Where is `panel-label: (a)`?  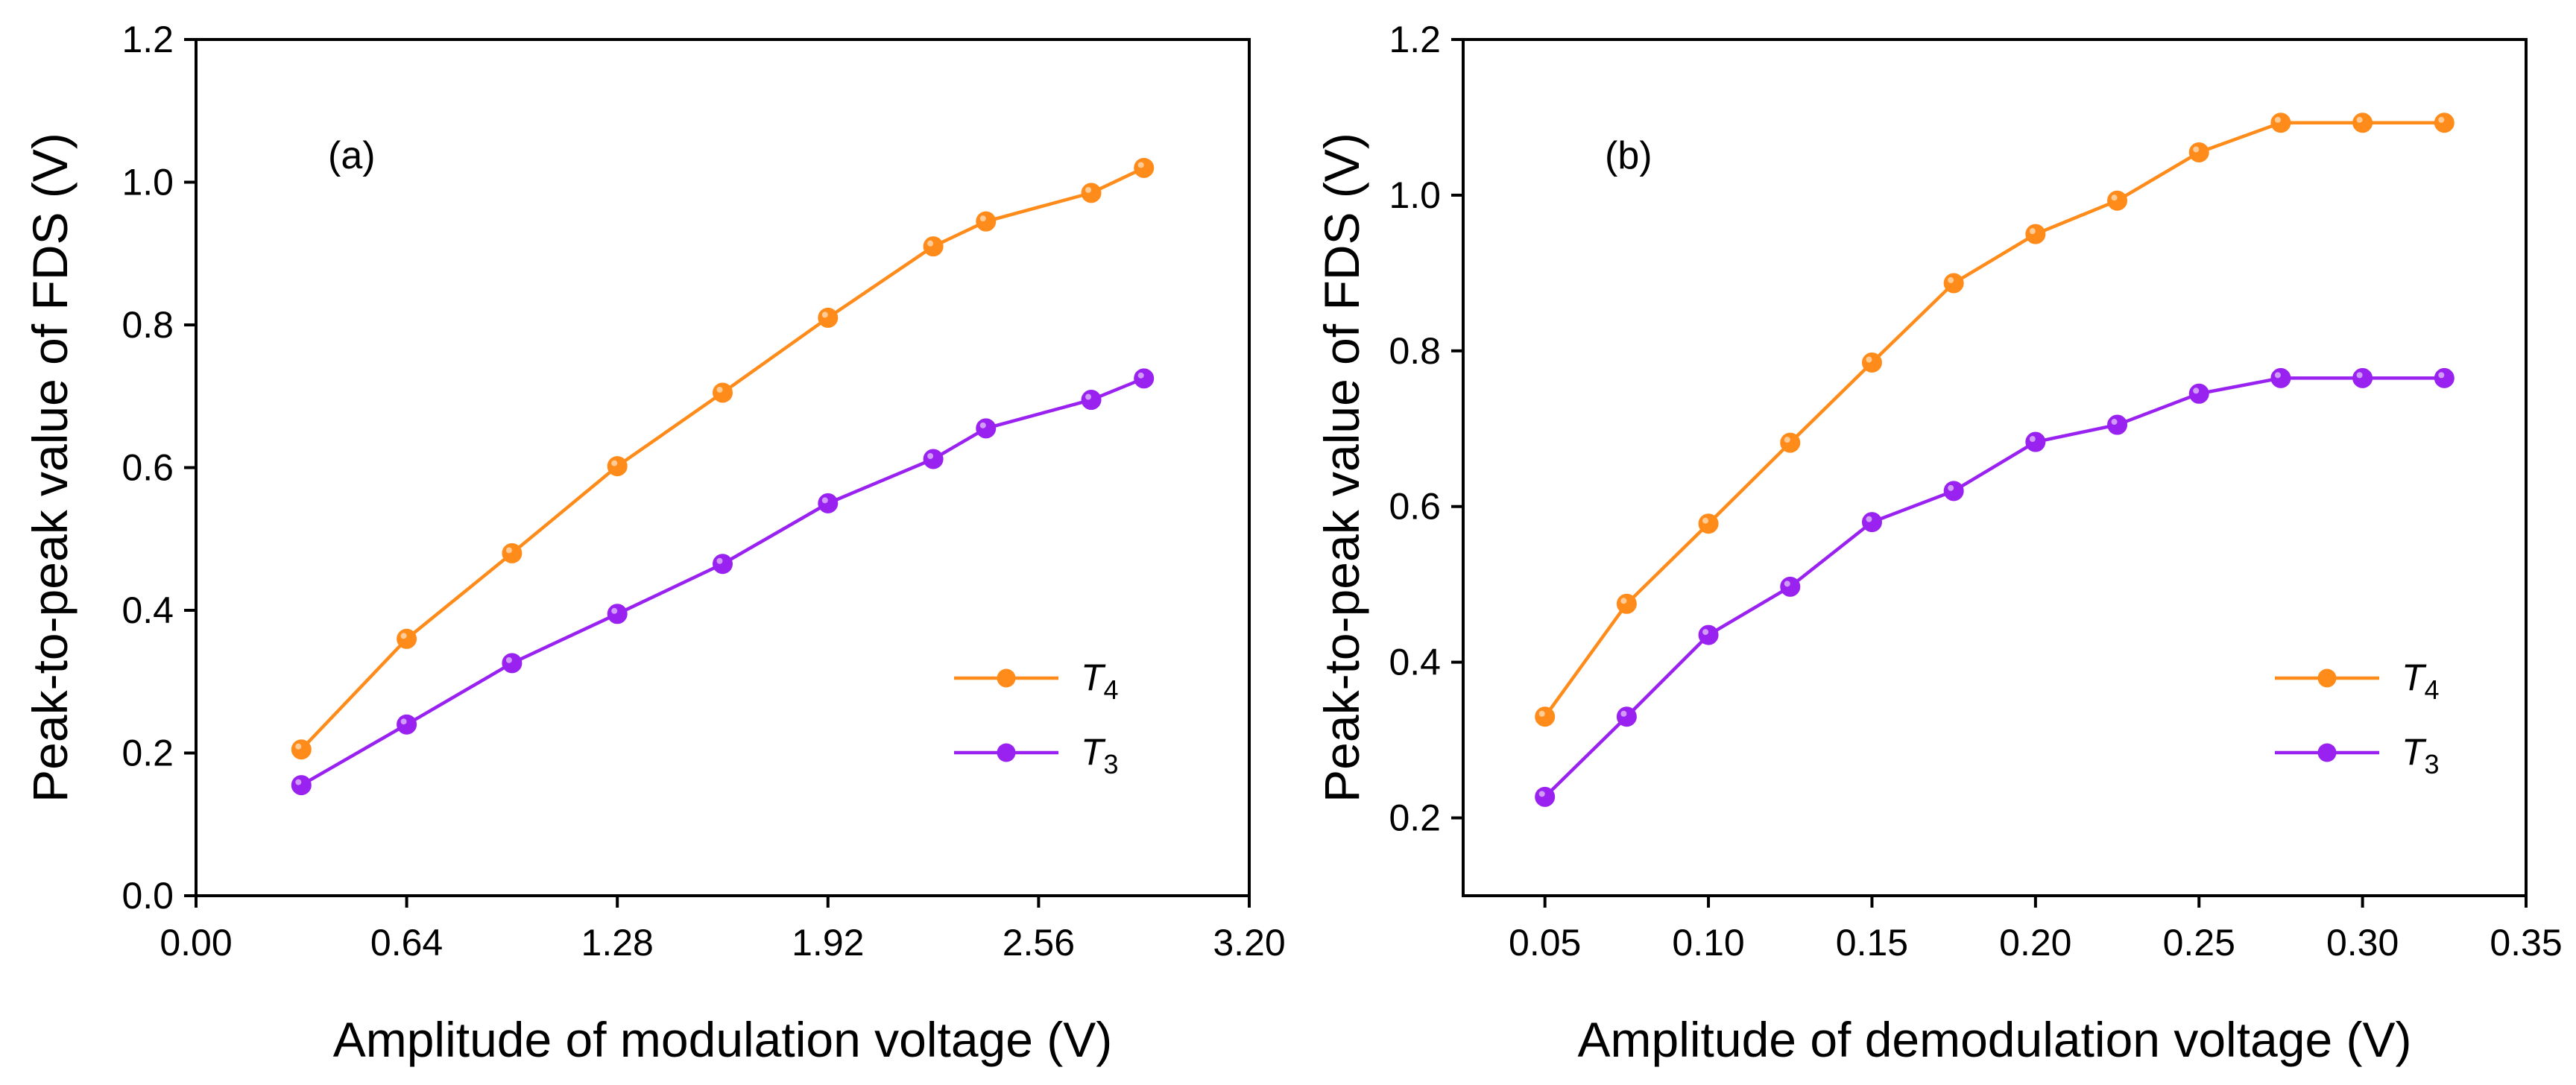 panel-label: (a) is located at coordinates (352, 156).